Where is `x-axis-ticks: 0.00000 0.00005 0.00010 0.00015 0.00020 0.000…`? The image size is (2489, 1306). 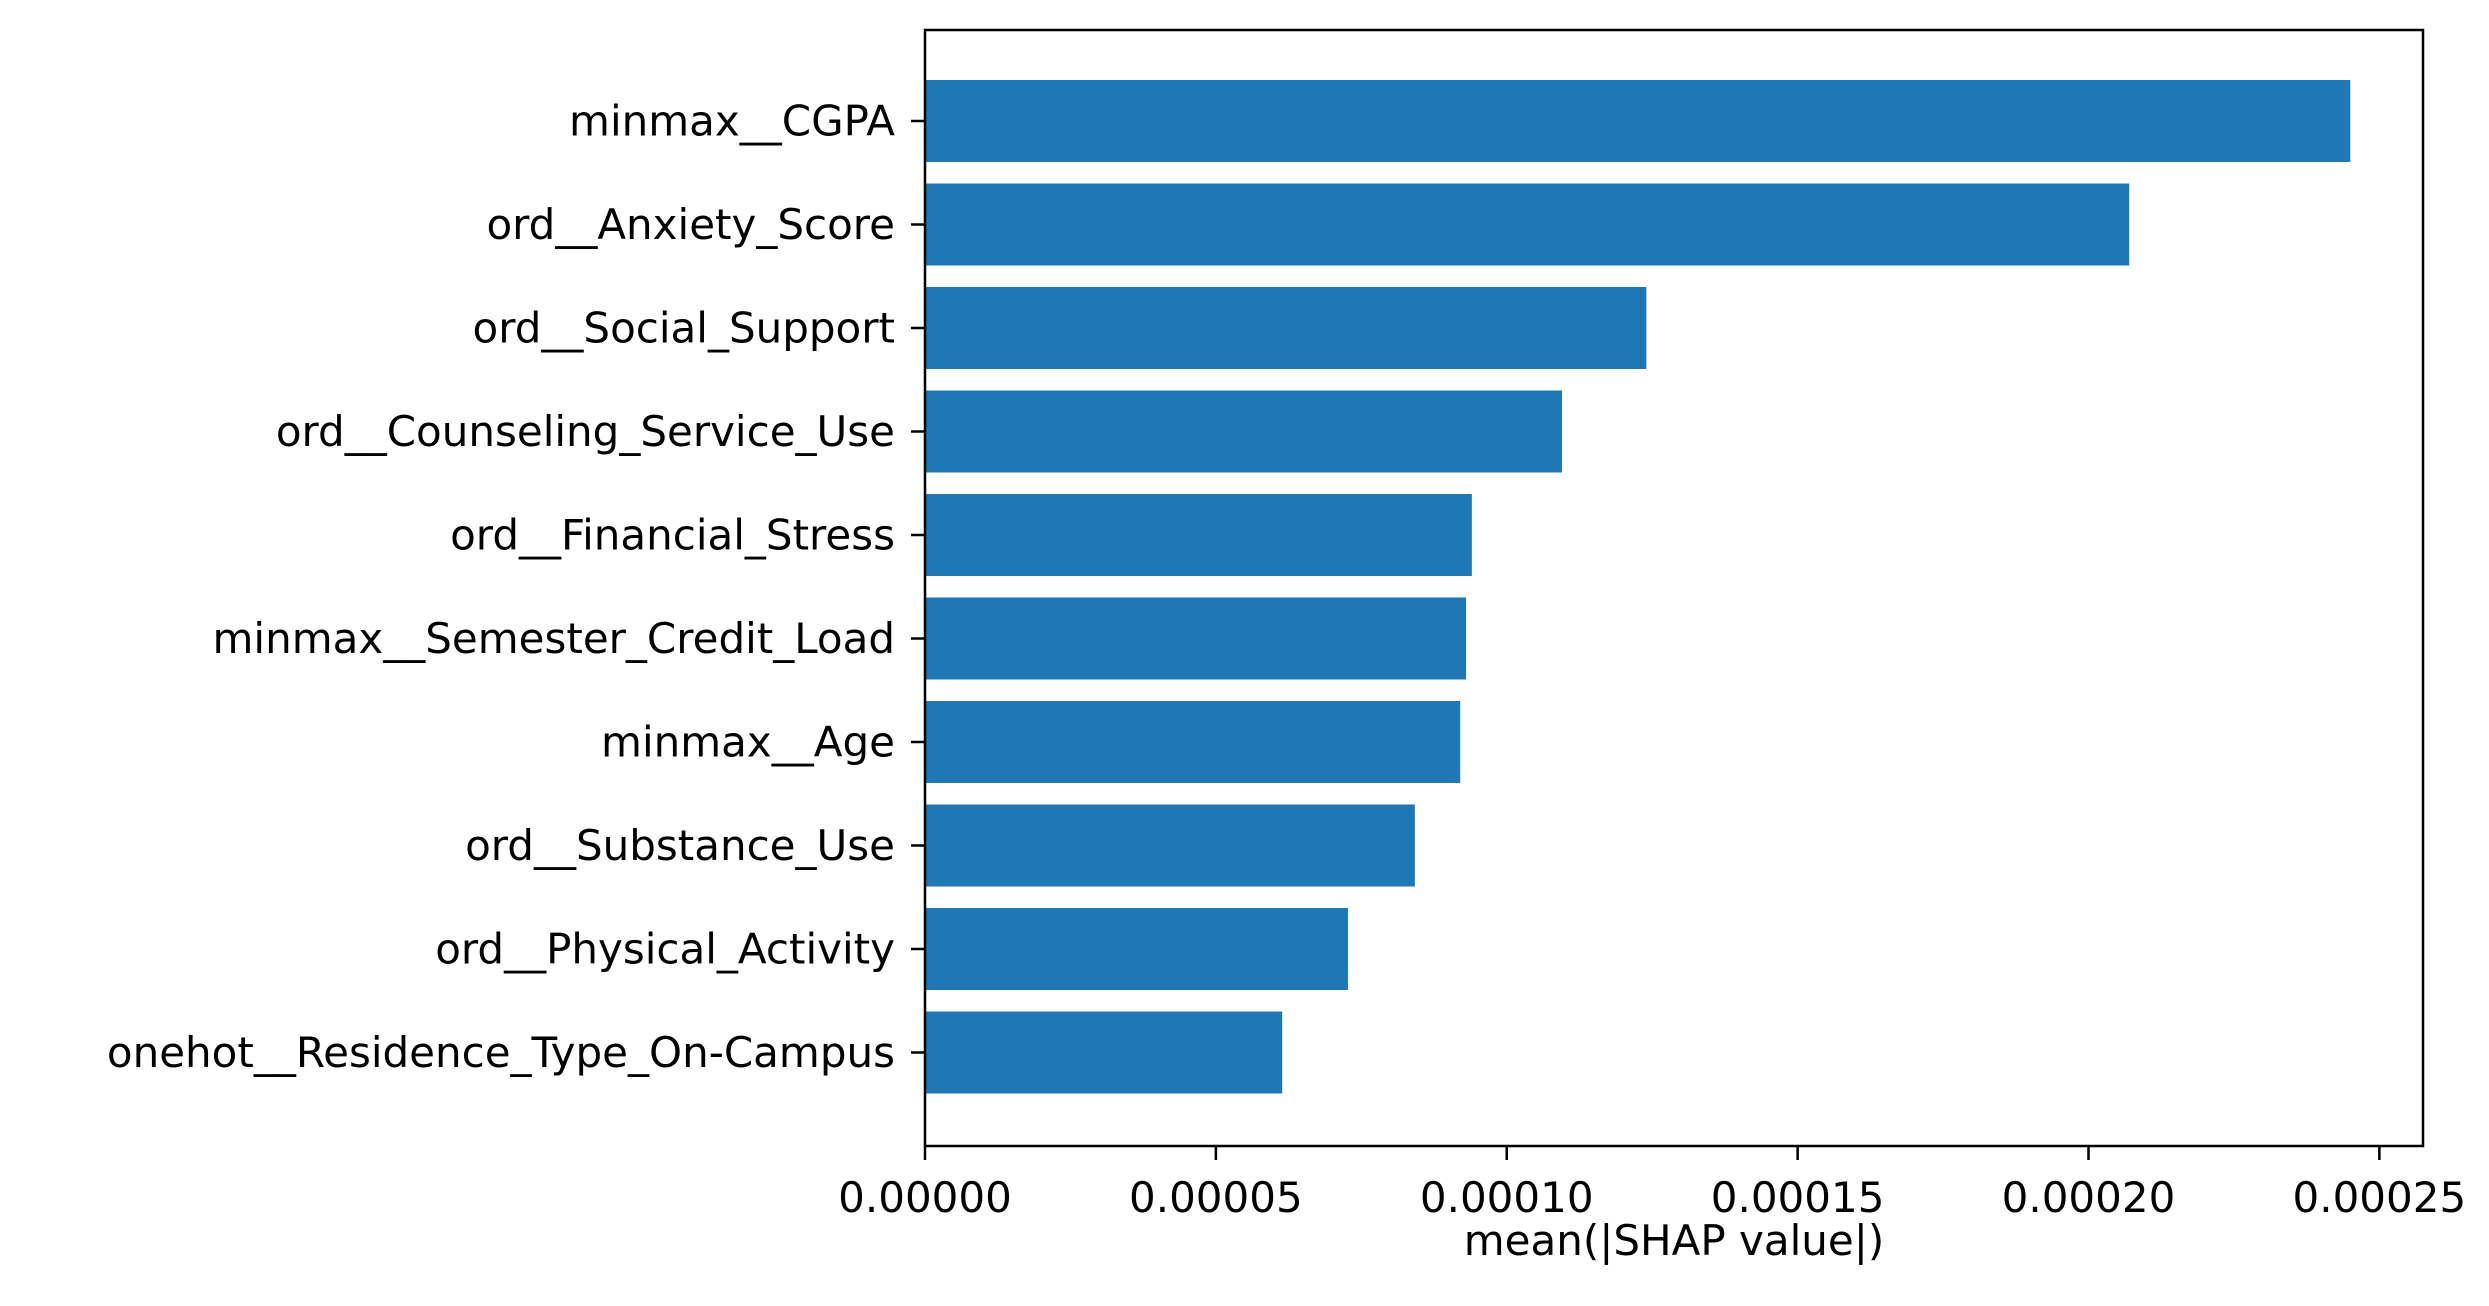
x-axis-ticks: 0.00000 0.00005 0.00010 0.00015 0.00020 0.000… is located at coordinates (1652, 1184).